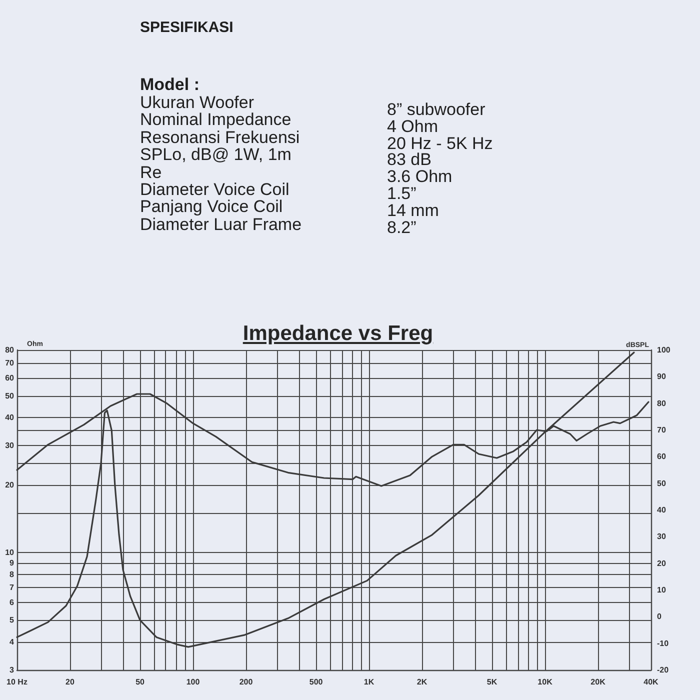  I want to click on y-tick-label: 7, so click(12, 587).